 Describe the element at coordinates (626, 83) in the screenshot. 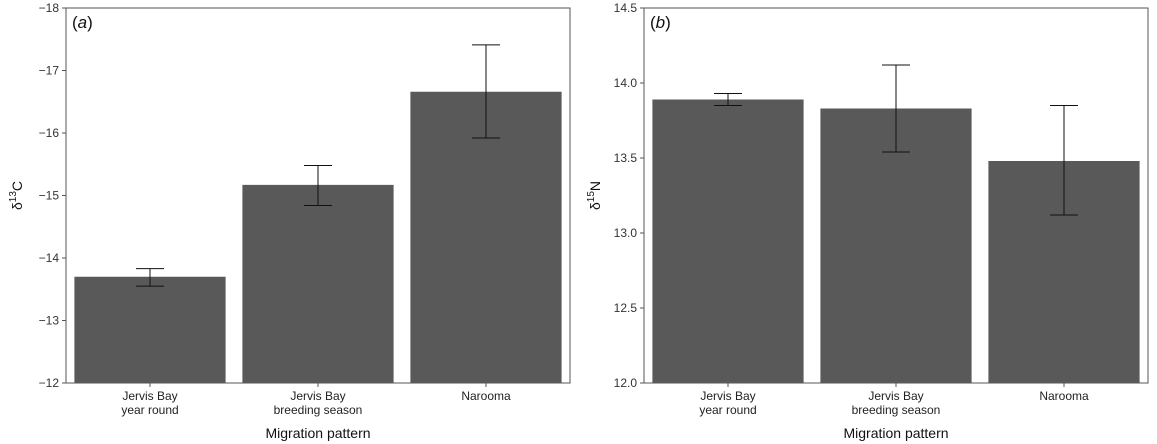

I see `y-tick-label: 14.0` at that location.